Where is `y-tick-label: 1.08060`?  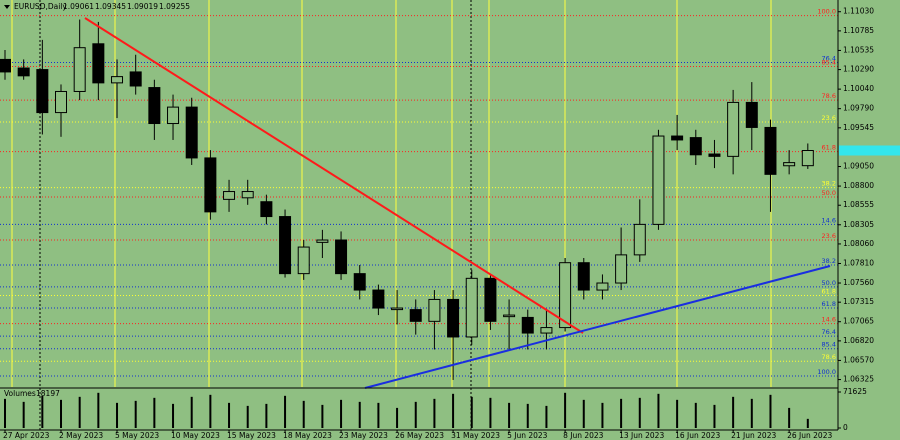
y-tick-label: 1.08060 is located at coordinates (858, 243).